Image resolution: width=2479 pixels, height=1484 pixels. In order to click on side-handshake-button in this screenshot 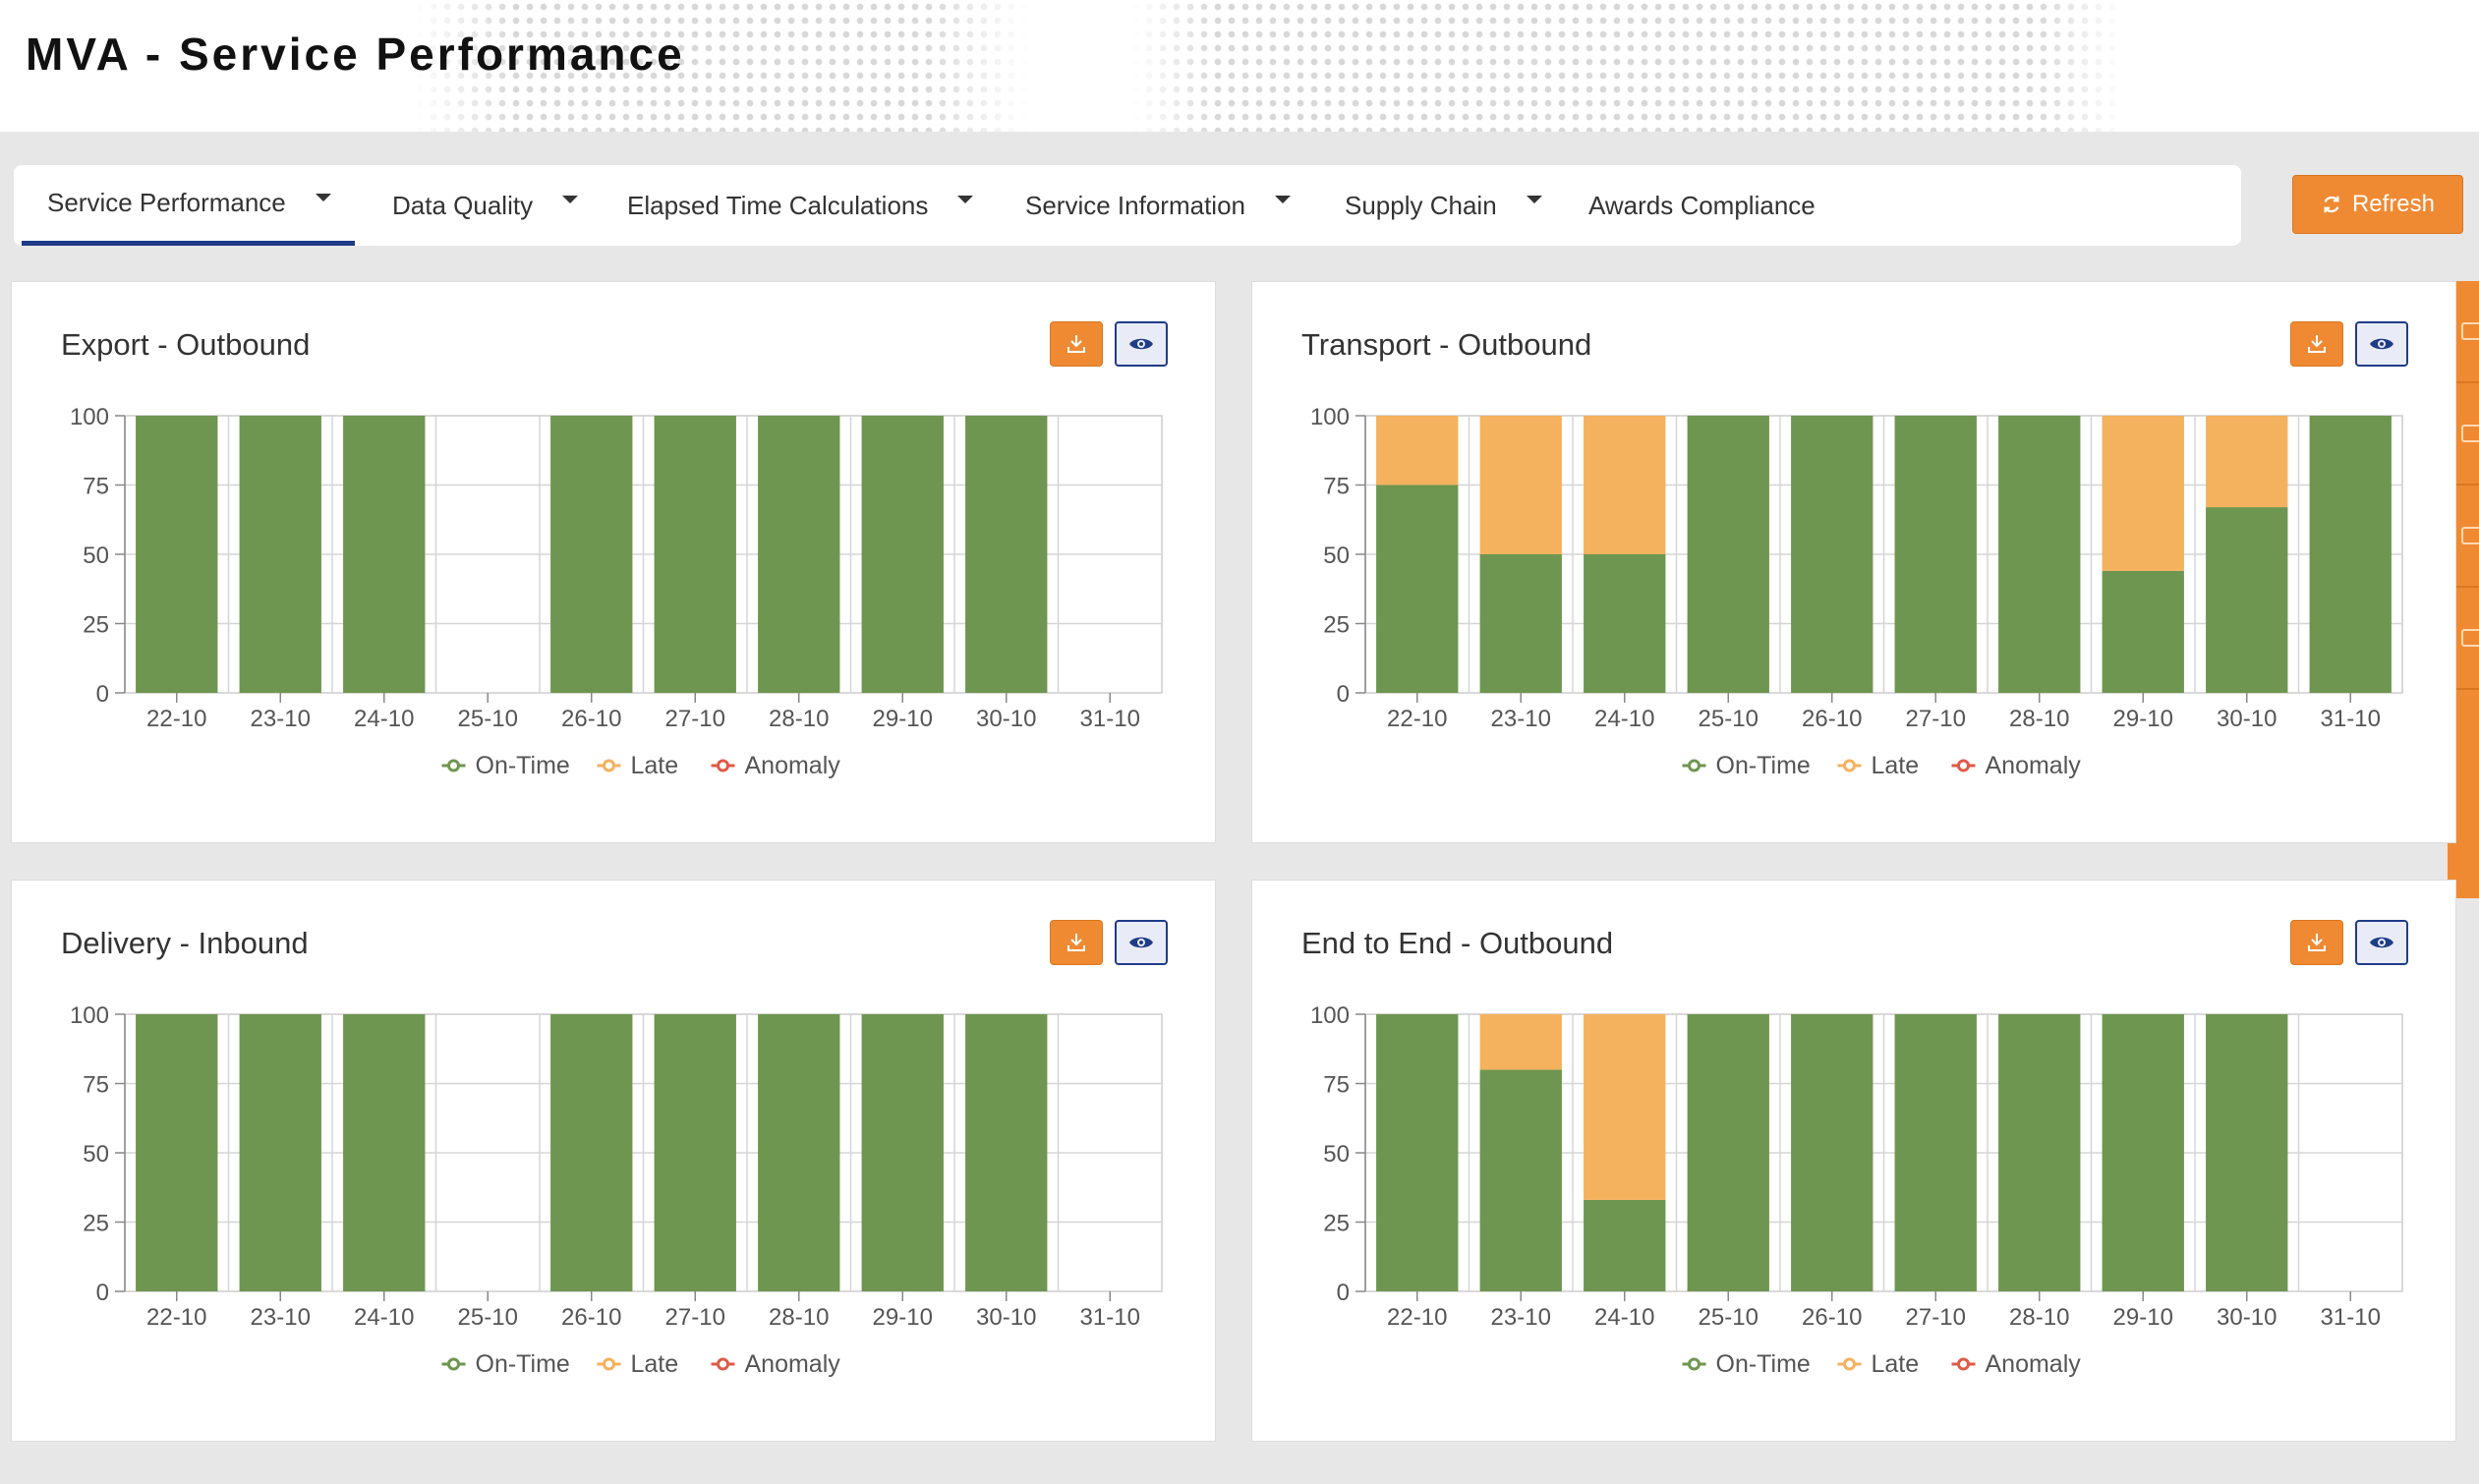, I will do `click(2463, 639)`.